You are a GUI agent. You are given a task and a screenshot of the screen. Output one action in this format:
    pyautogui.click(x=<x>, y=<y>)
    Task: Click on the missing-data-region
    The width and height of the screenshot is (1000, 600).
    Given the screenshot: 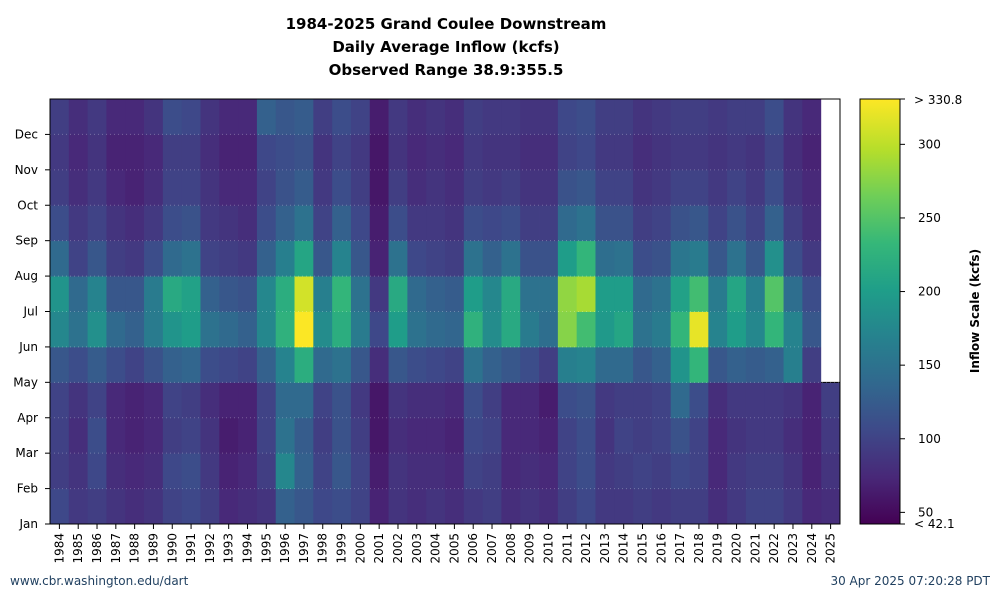 What is the action you would take?
    pyautogui.click(x=830, y=241)
    